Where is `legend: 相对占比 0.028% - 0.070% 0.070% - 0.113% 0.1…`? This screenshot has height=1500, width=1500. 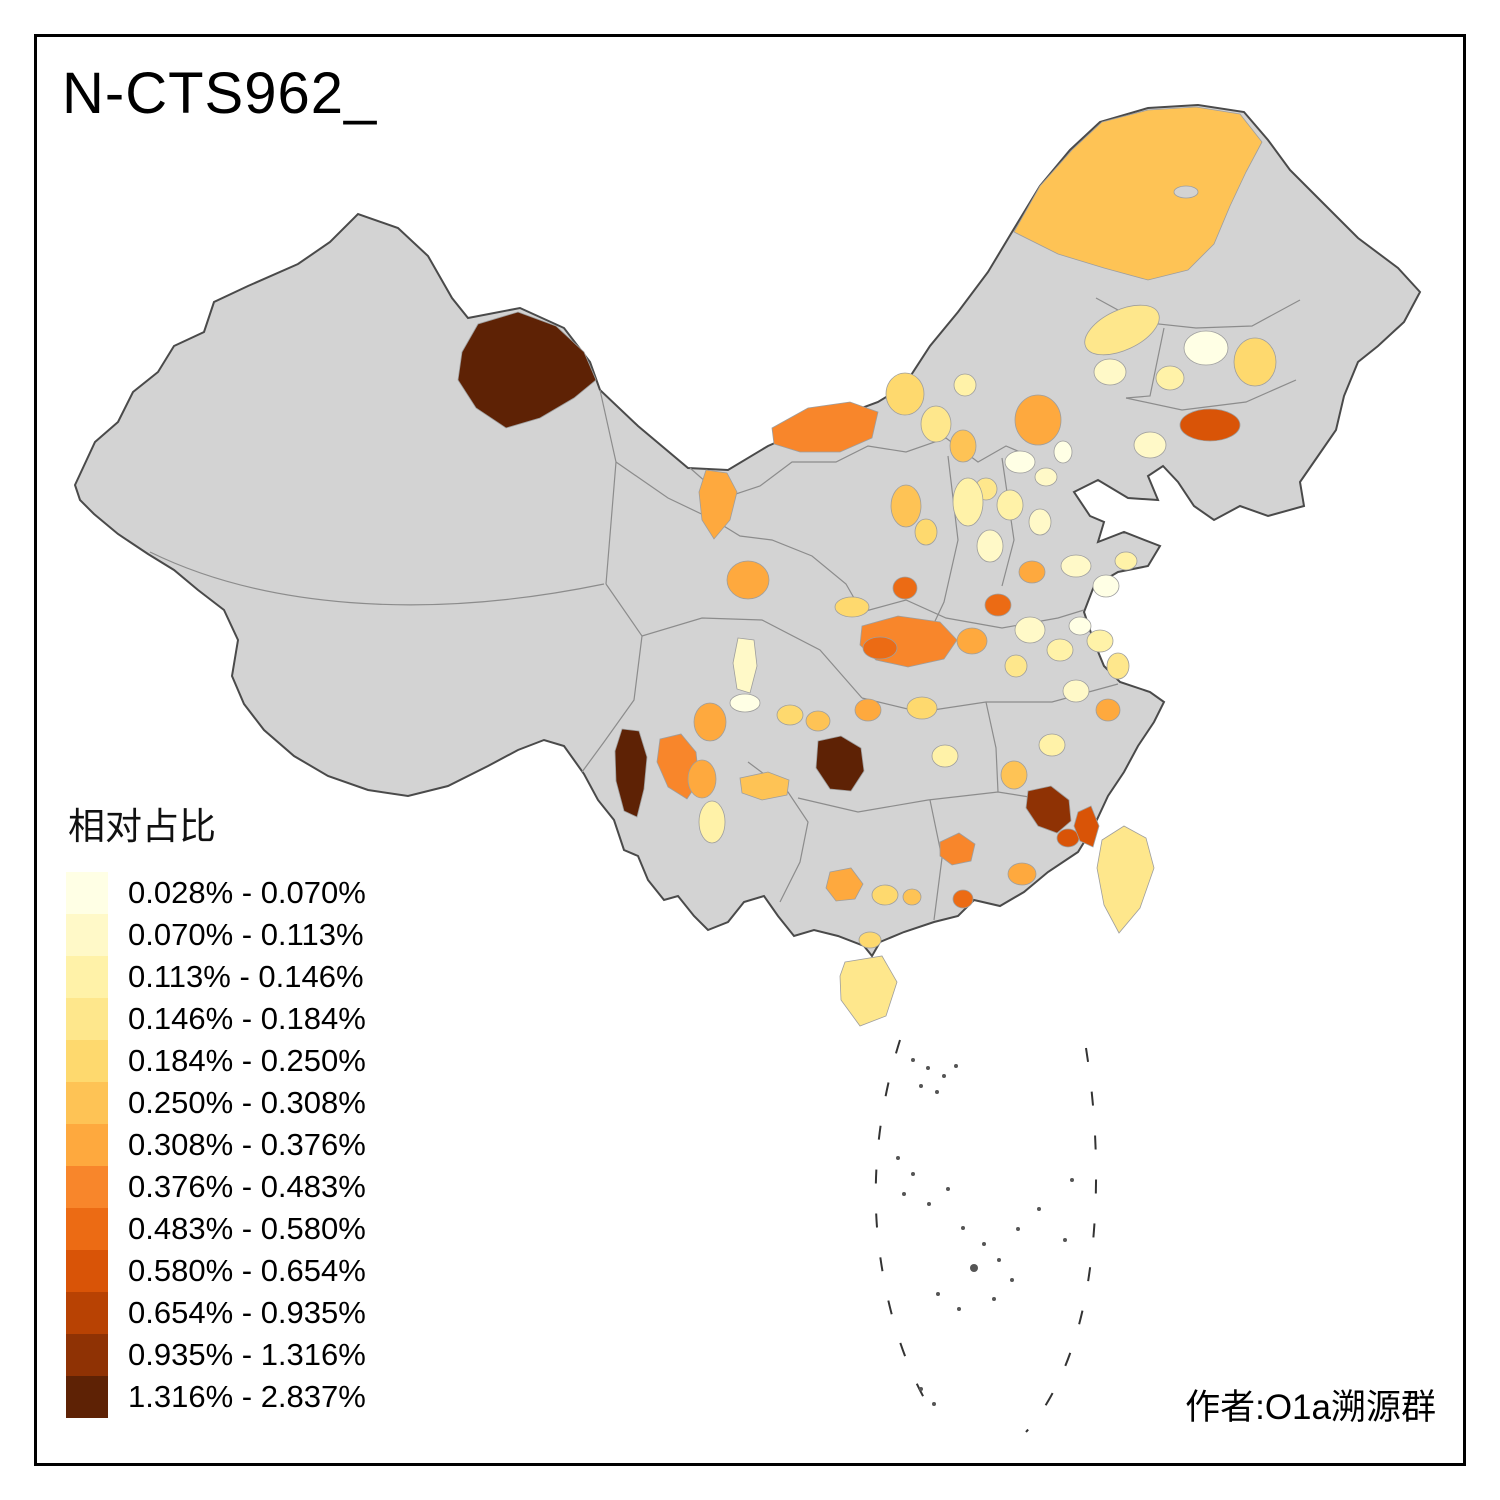 legend: 相对占比 0.028% - 0.070% 0.070% - 0.113% 0.1… is located at coordinates (216, 1107).